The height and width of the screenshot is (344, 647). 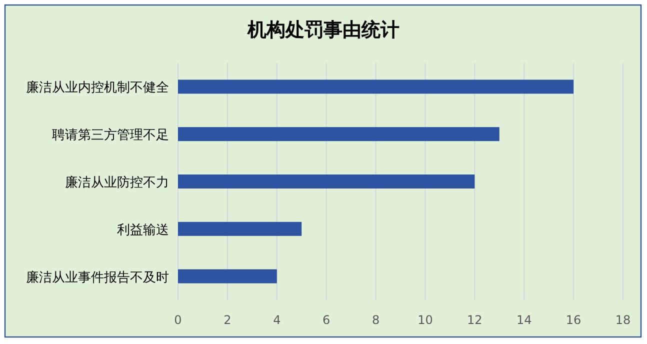 I want to click on y-tick-label: 利益输送, so click(x=143, y=230).